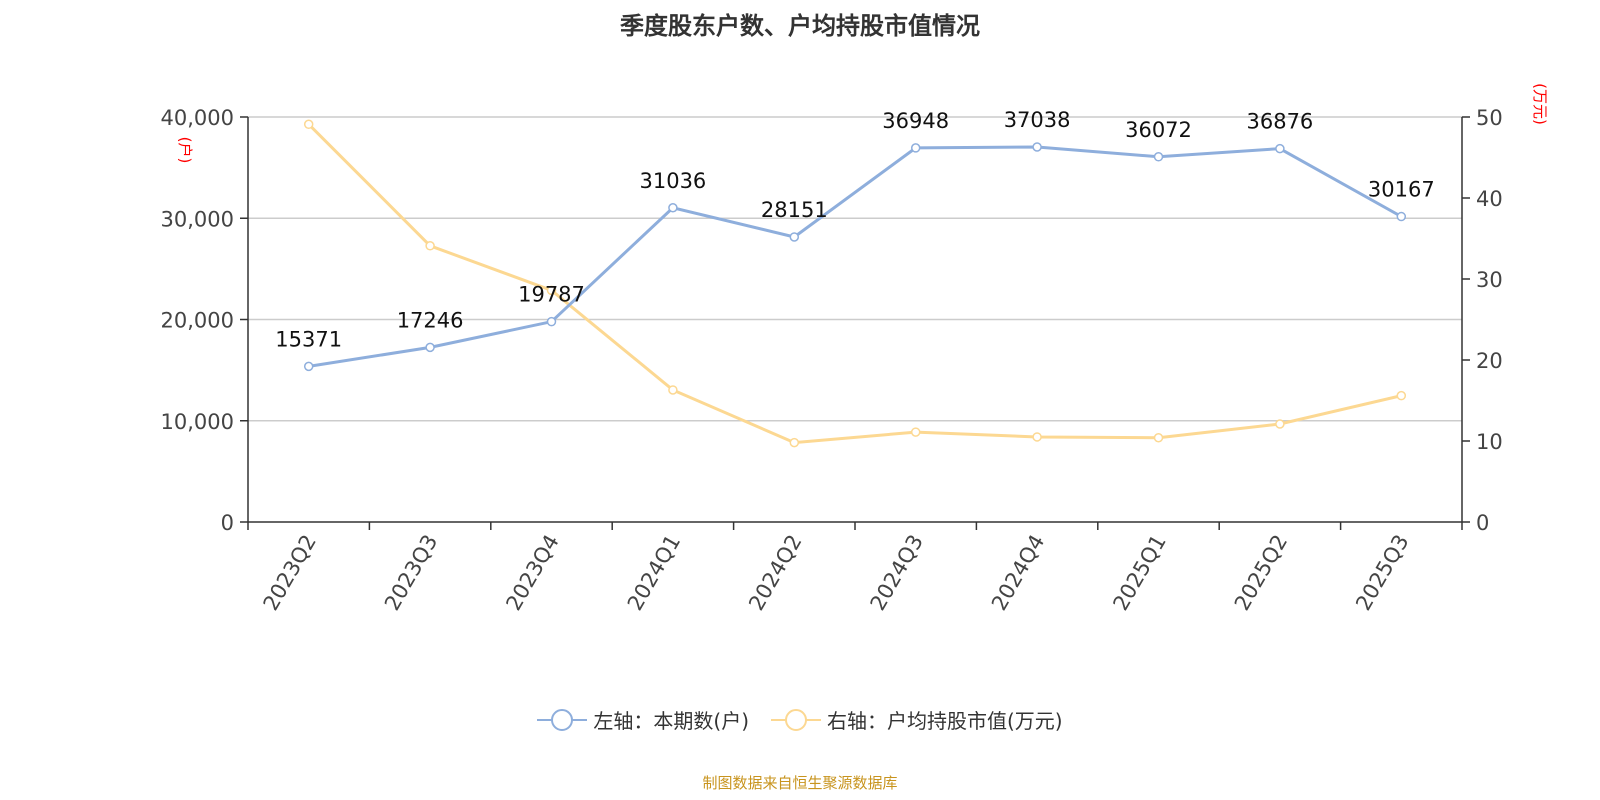  I want to click on legend-item-avg-value: 右轴：户均持股市值(万元), so click(917, 719).